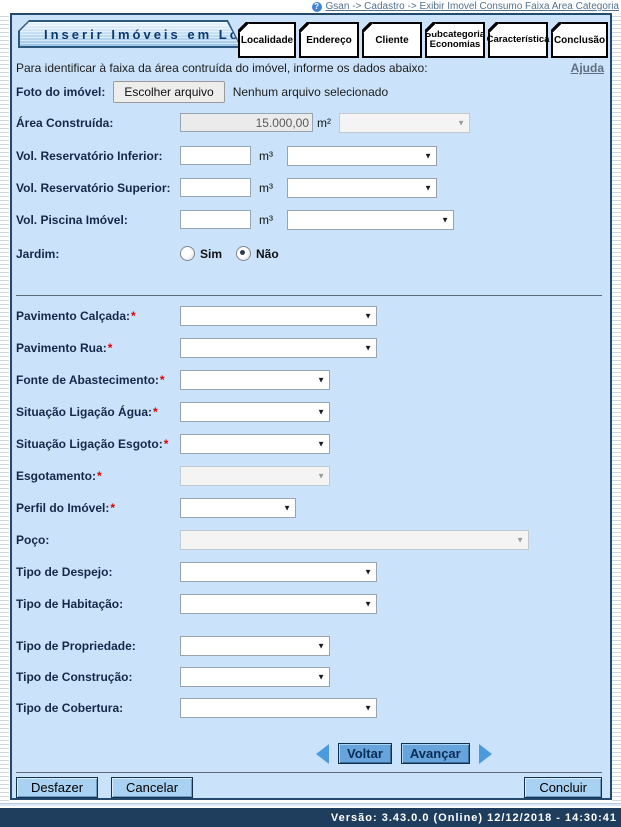 The width and height of the screenshot is (621, 827). What do you see at coordinates (151, 34) in the screenshot?
I see `page-title: Inserir Imóveis em Lote` at bounding box center [151, 34].